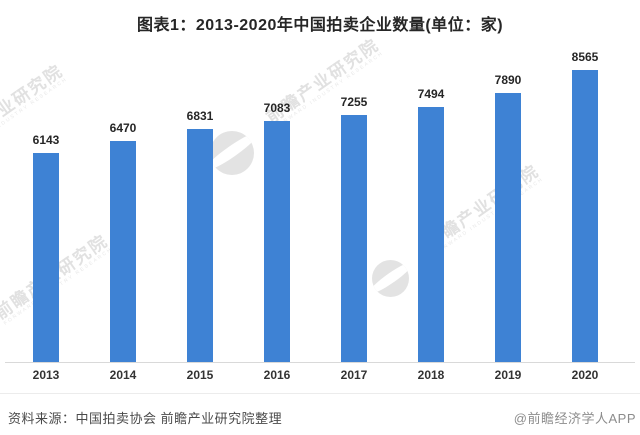 The height and width of the screenshot is (435, 640). I want to click on x-axis-line, so click(320, 362).